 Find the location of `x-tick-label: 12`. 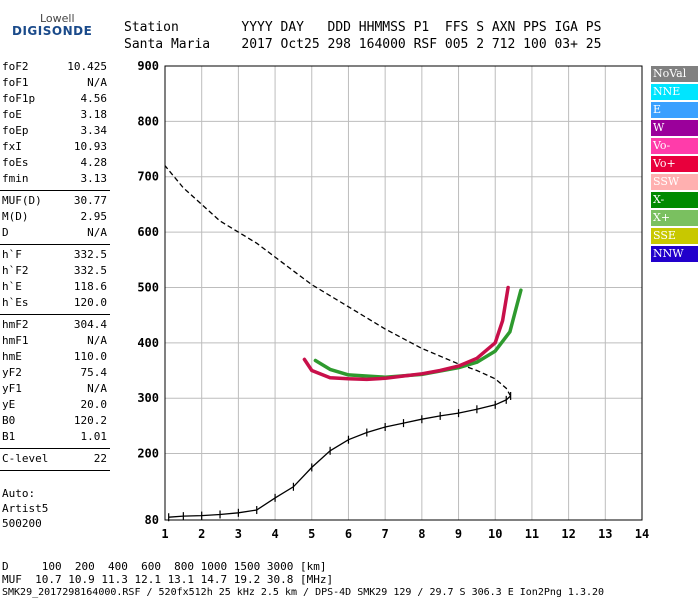

x-tick-label: 12 is located at coordinates (568, 534).